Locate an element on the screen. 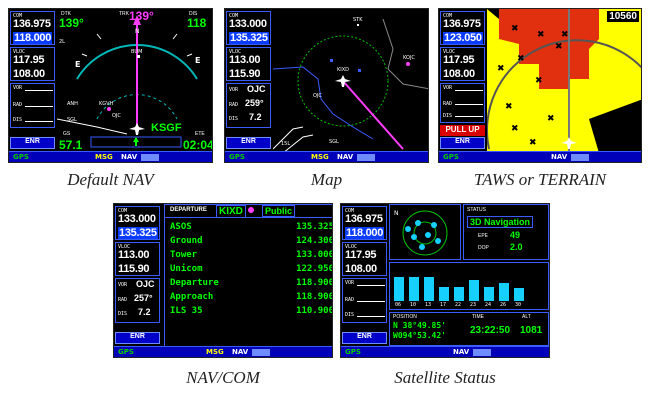 The width and height of the screenshot is (650, 416). com-standby-freq: 135.325 is located at coordinates (249, 38).